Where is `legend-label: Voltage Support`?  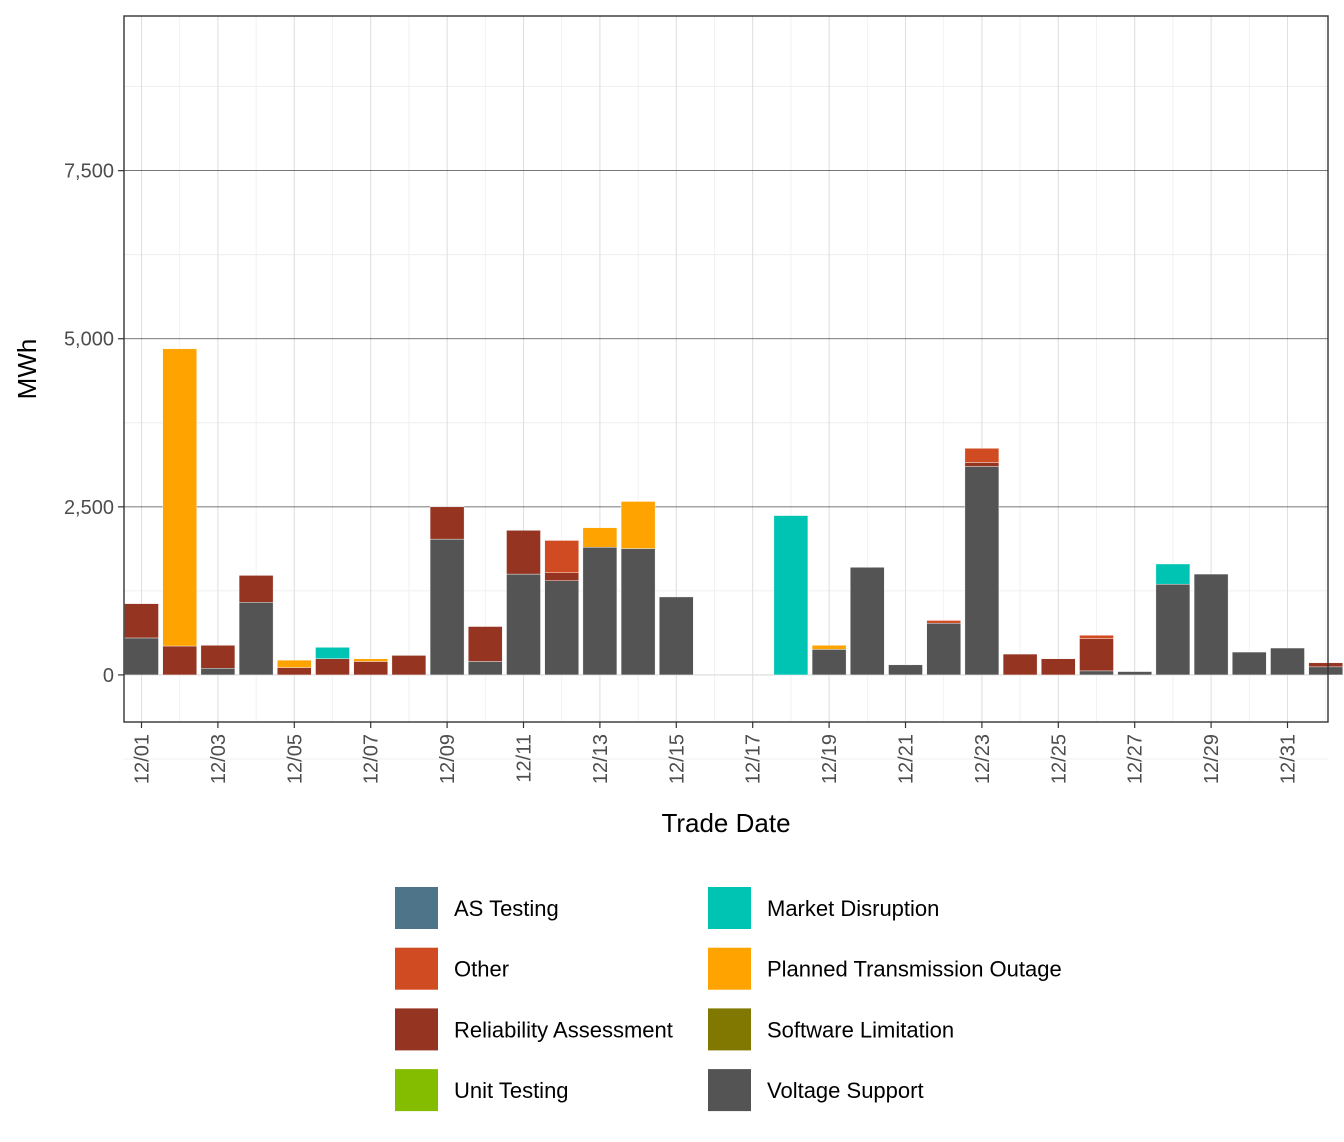 legend-label: Voltage Support is located at coordinates (845, 1090).